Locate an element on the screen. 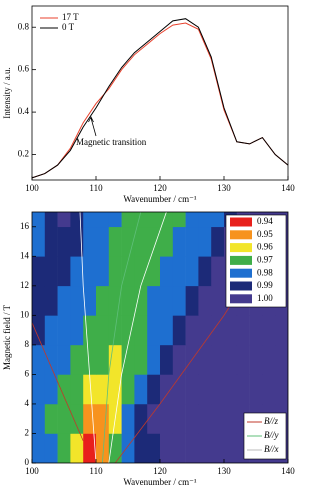 This screenshot has width=320, height=491. y-tick-label: 2 is located at coordinates (27, 433).